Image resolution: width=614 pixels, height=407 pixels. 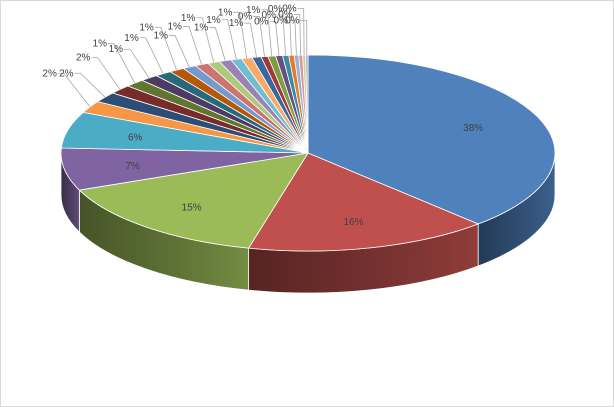 I want to click on data-label-2: 15%, so click(x=192, y=207).